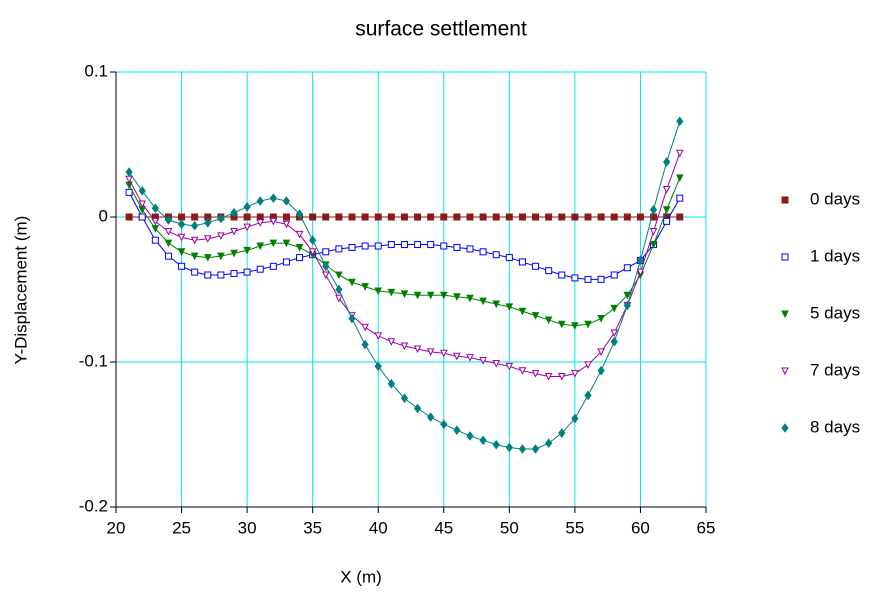 This screenshot has width=882, height=595. What do you see at coordinates (404, 236) in the screenshot?
I see `series-line` at bounding box center [404, 236].